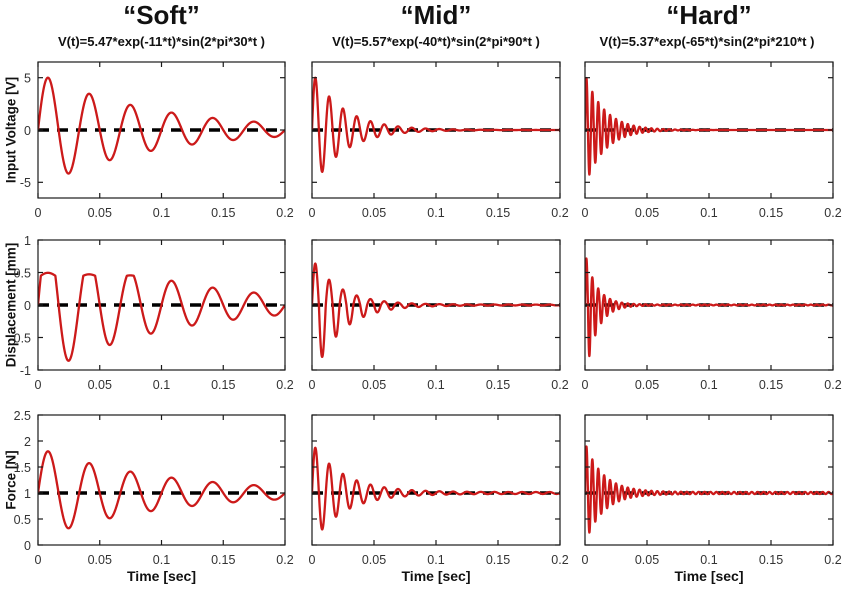 This screenshot has width=844, height=591. What do you see at coordinates (161, 576) in the screenshot?
I see `xlabel-time-soft: Time [sec]` at bounding box center [161, 576].